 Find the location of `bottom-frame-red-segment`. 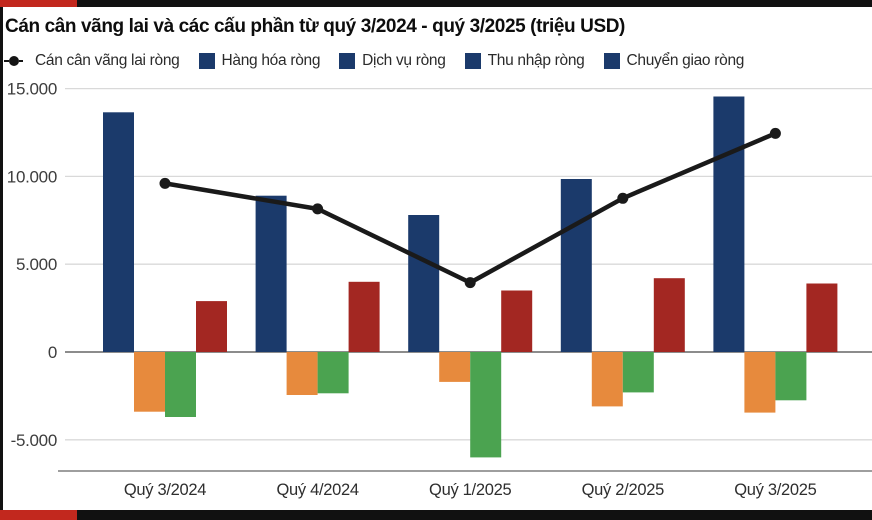

bottom-frame-red-segment is located at coordinates (38, 515).